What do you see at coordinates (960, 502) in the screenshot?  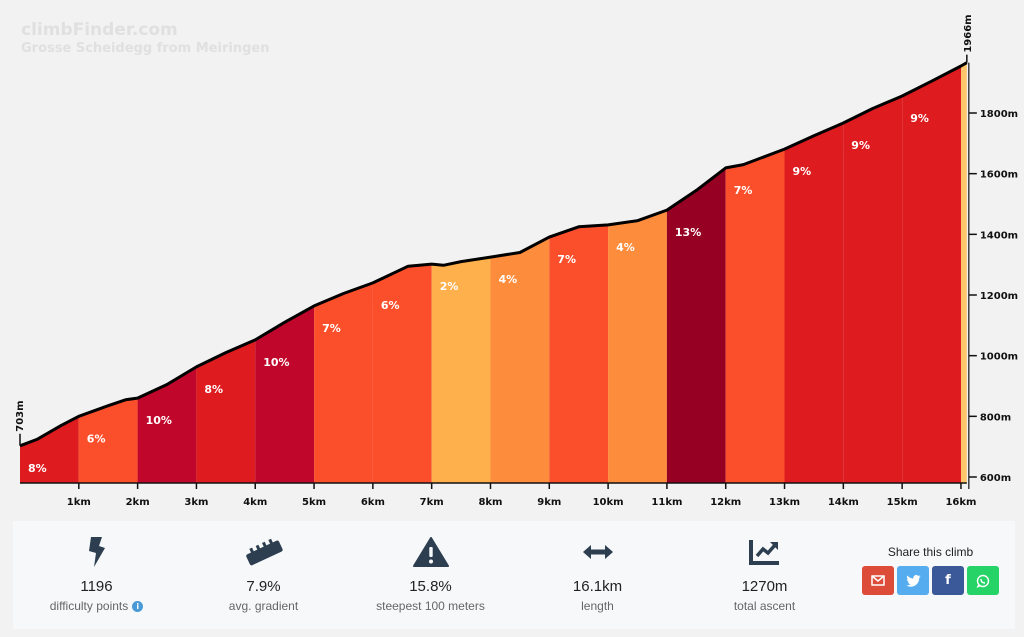 I see `x-tick-label: 16km` at bounding box center [960, 502].